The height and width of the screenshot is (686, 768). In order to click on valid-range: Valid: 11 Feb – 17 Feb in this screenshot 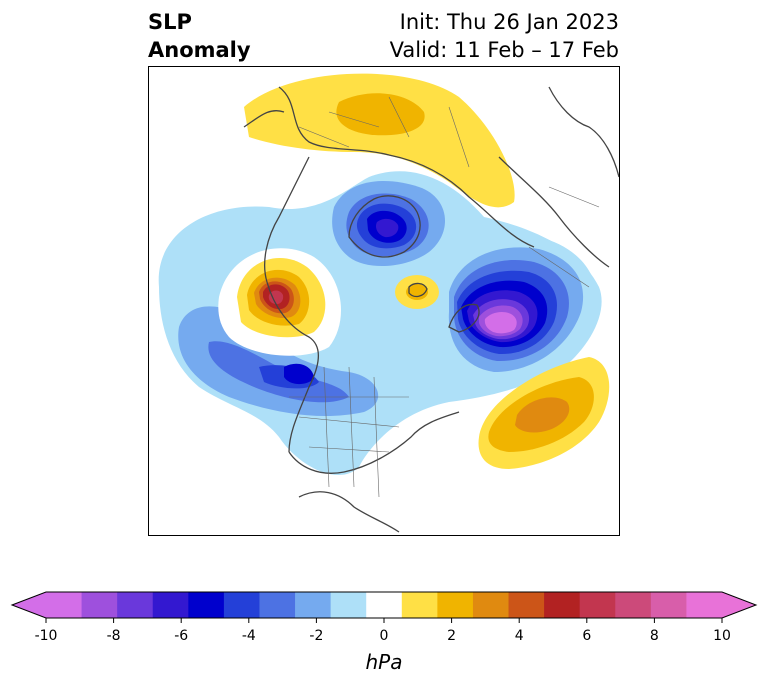, I will do `click(504, 50)`.